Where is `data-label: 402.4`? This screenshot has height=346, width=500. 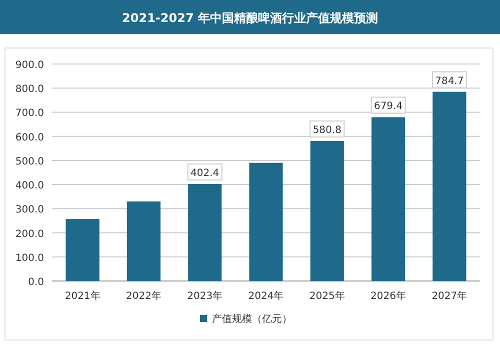 data-label: 402.4 is located at coordinates (205, 173).